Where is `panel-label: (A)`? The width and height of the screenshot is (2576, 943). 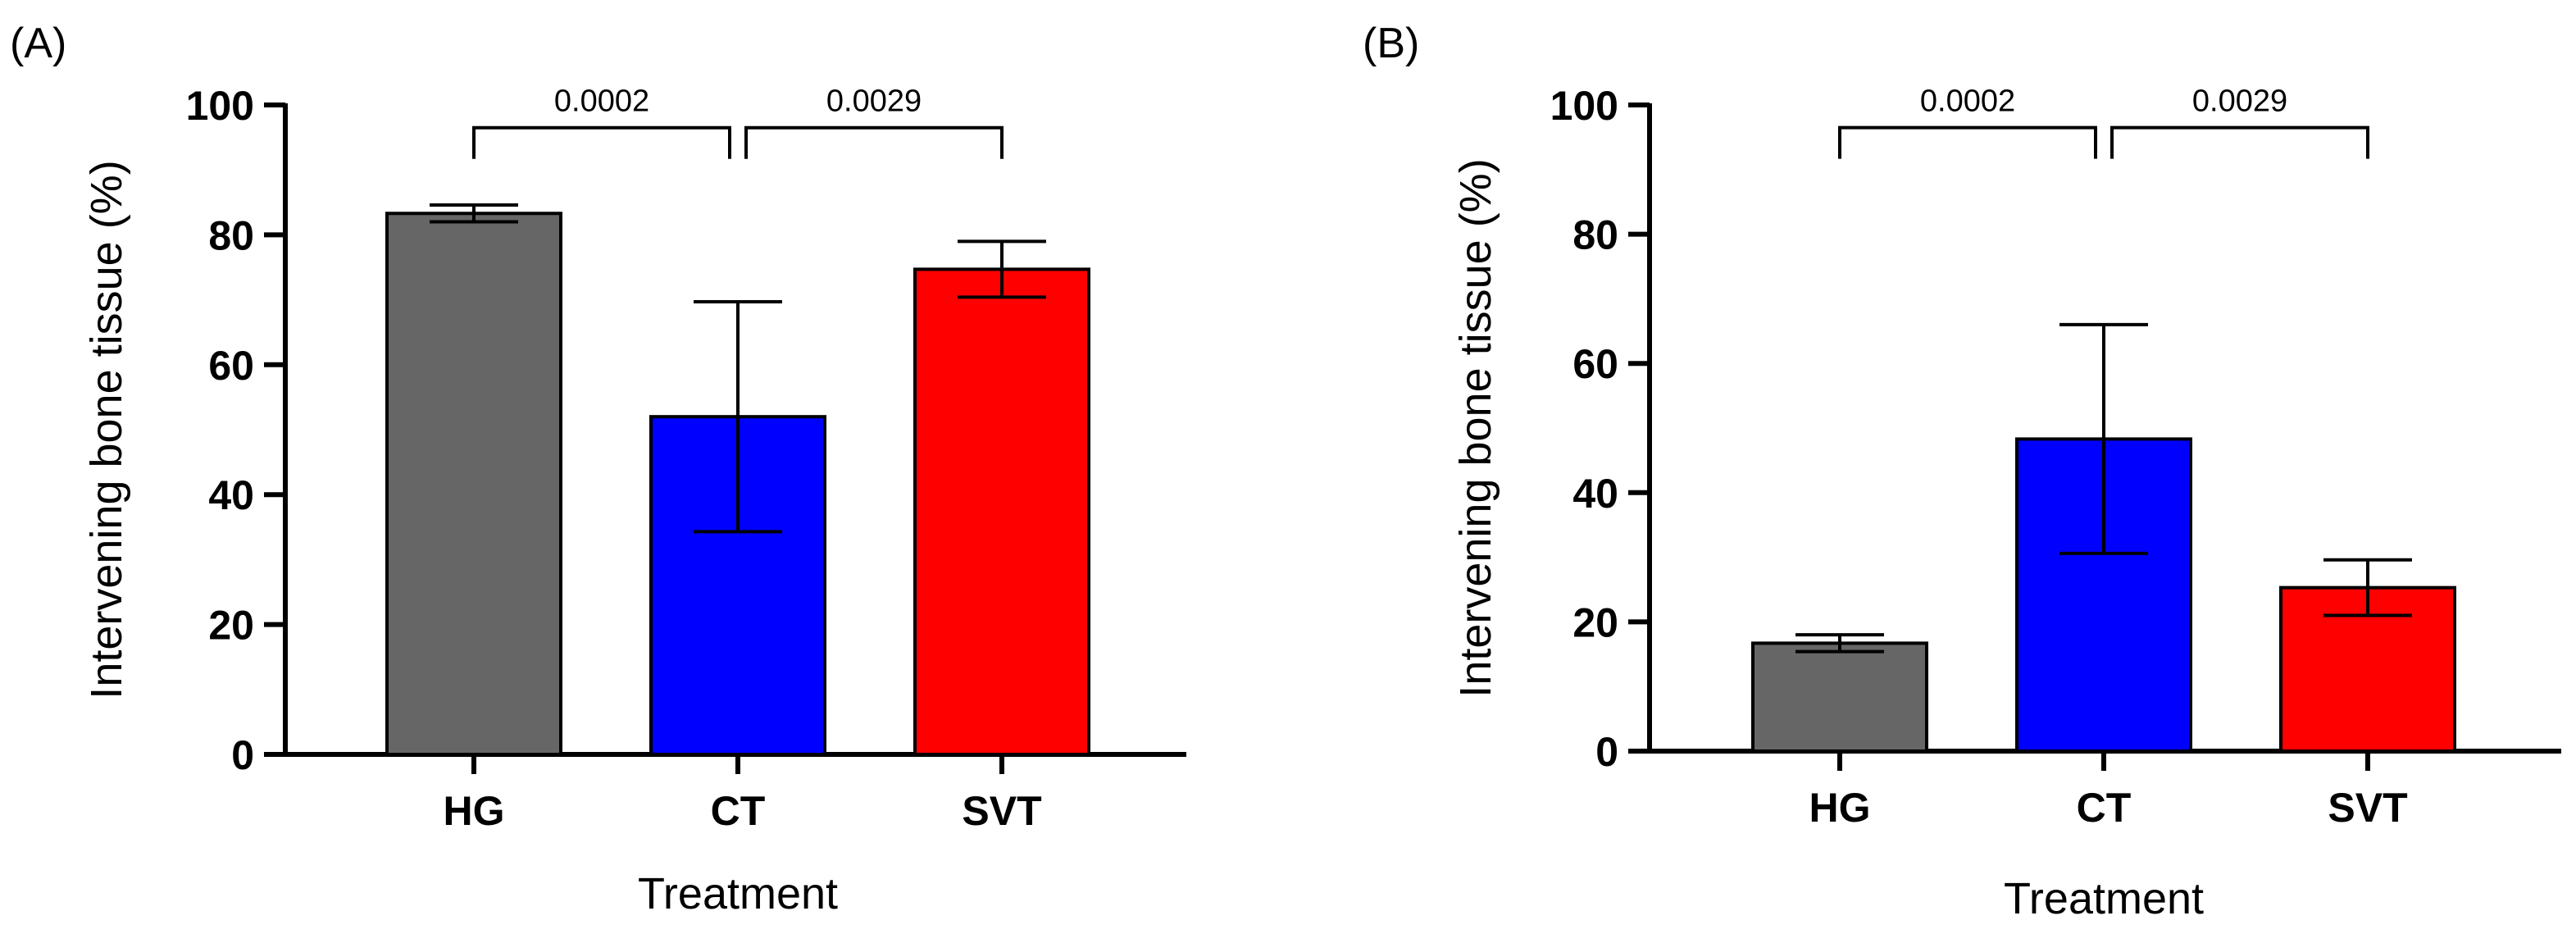 panel-label: (A) is located at coordinates (38, 43).